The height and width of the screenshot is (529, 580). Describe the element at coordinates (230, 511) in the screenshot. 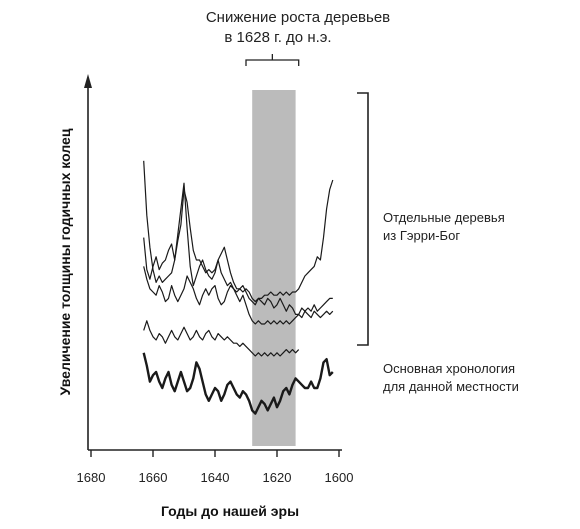

I see `x-axis-label: Годы до нашей эры` at that location.